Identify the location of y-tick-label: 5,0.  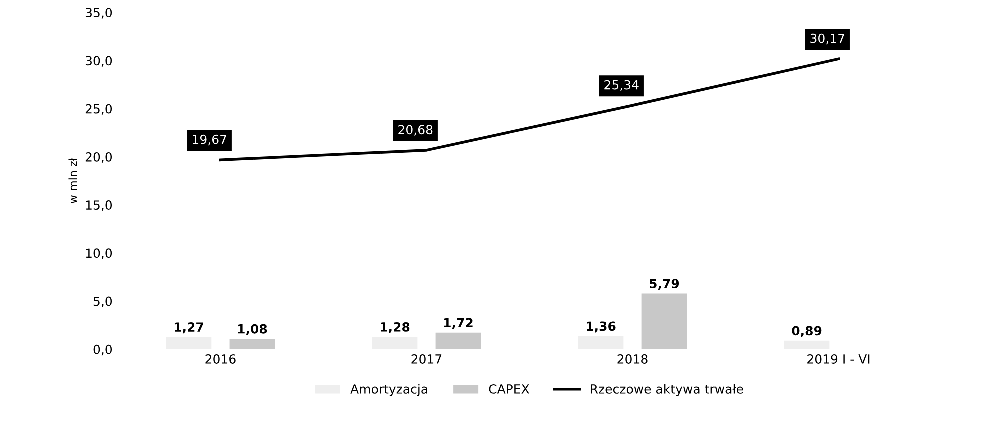
(103, 302).